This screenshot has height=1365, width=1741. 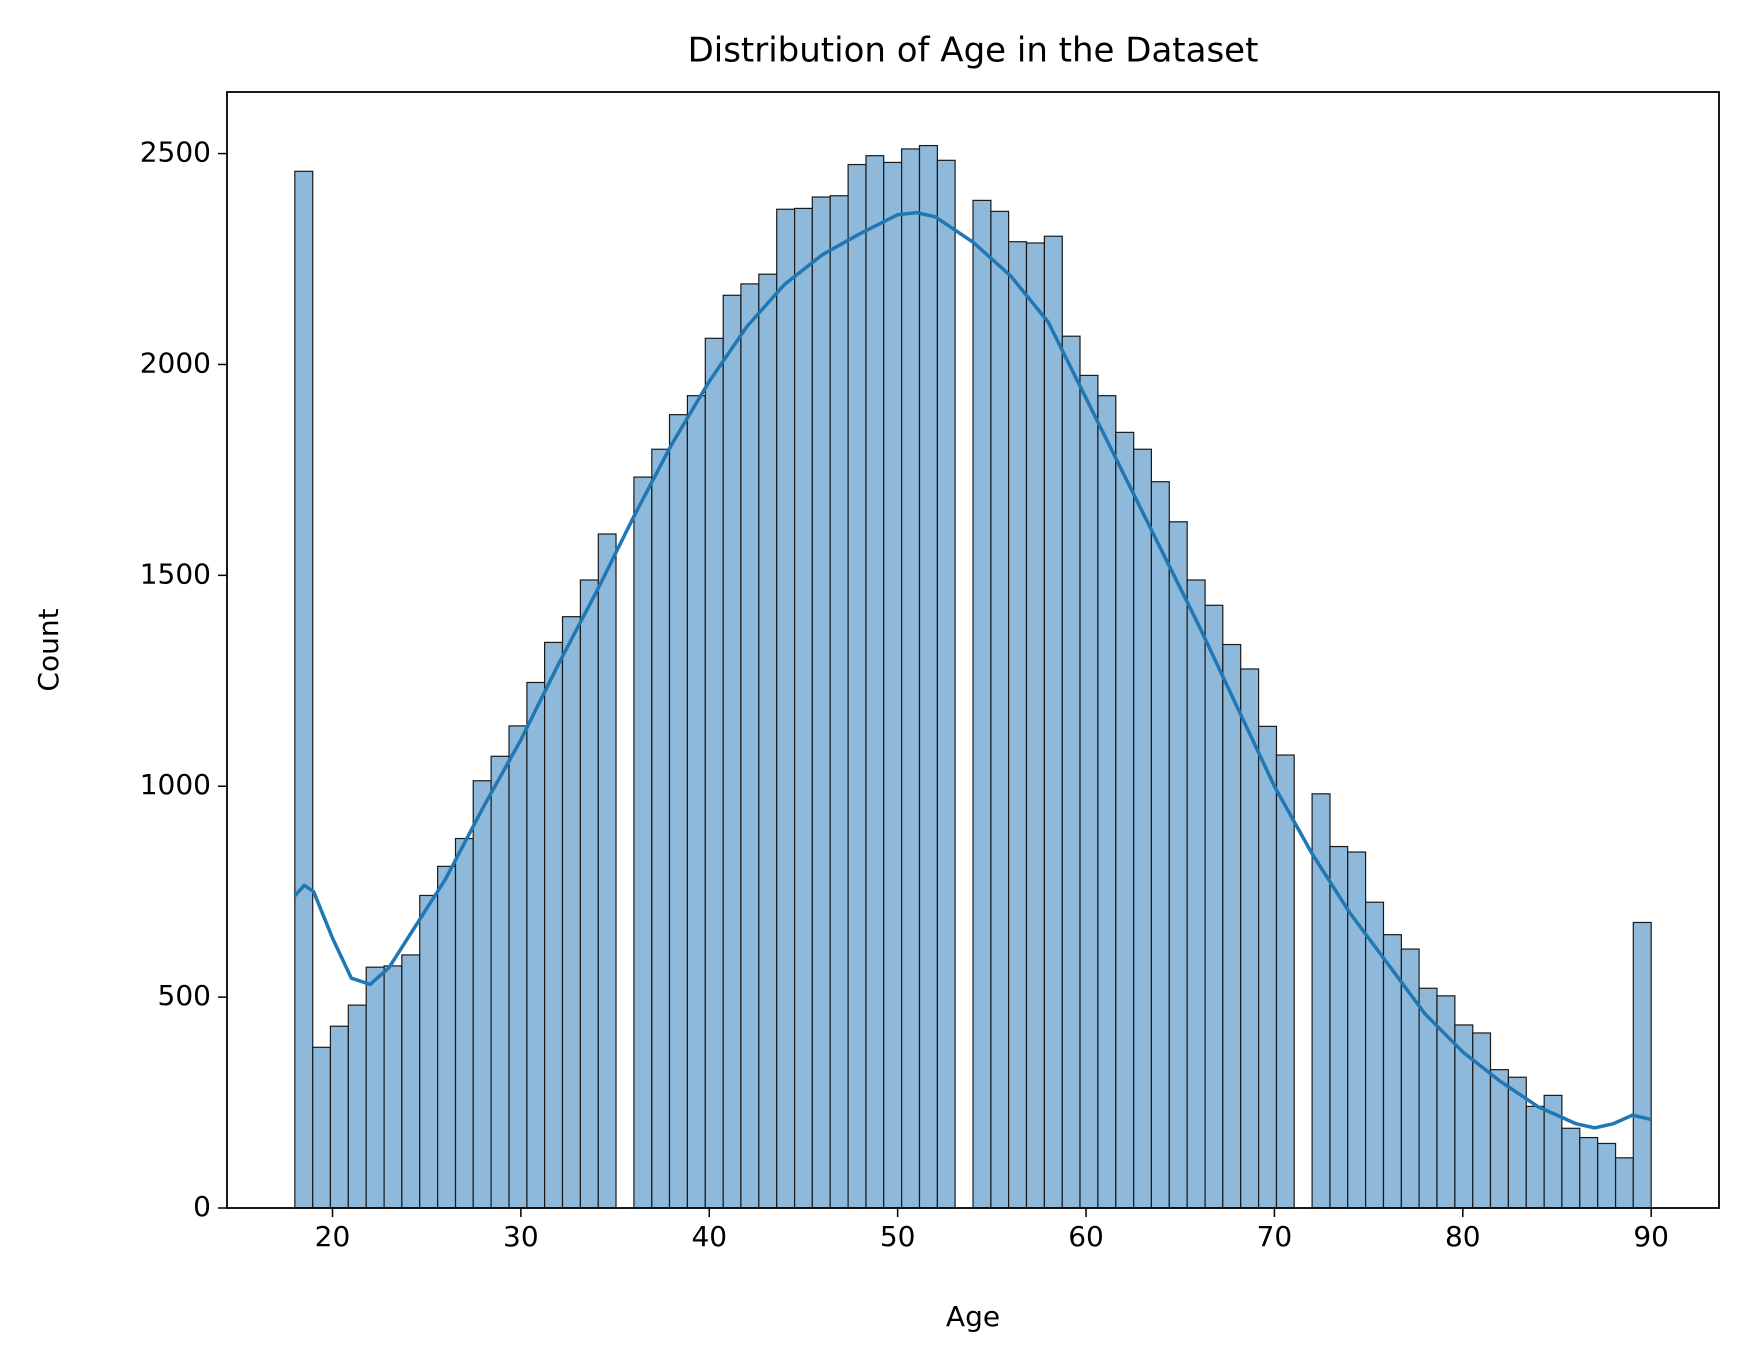 I want to click on y-tick-label: 2500, so click(x=175, y=152).